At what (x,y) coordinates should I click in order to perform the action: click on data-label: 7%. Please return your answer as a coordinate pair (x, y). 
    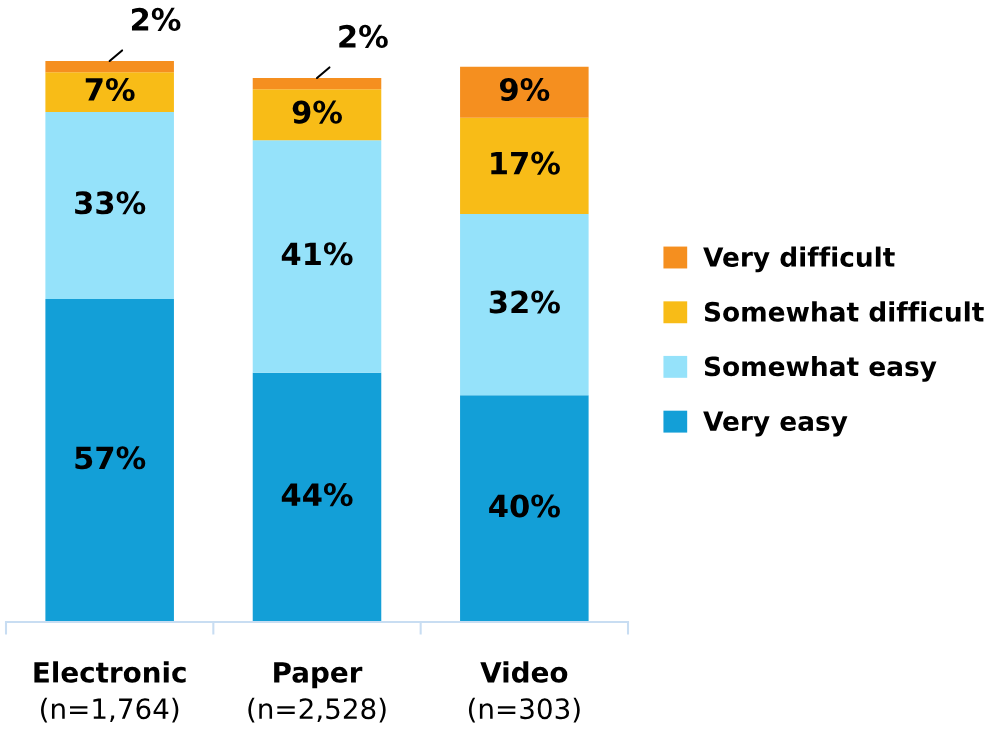
    Looking at the image, I should click on (110, 89).